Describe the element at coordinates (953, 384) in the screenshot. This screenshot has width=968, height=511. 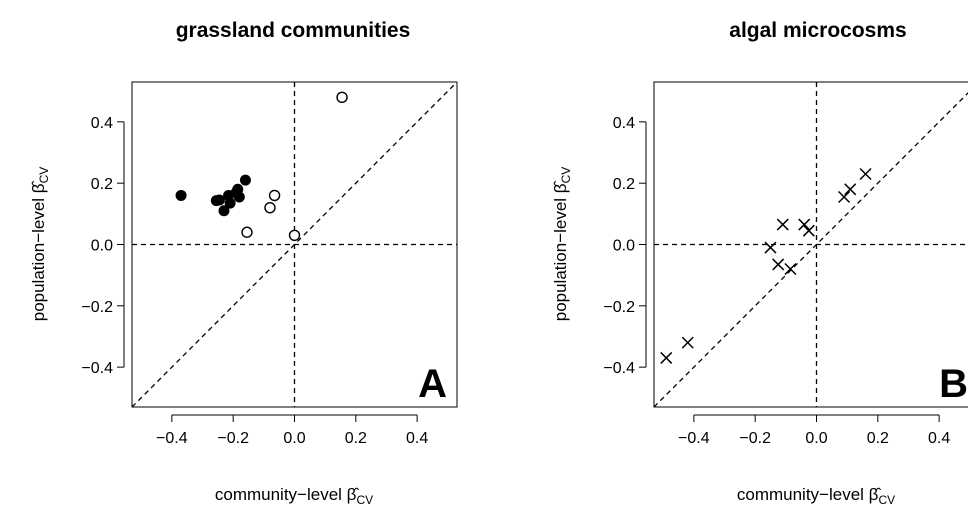
I see `panel-label: B` at that location.